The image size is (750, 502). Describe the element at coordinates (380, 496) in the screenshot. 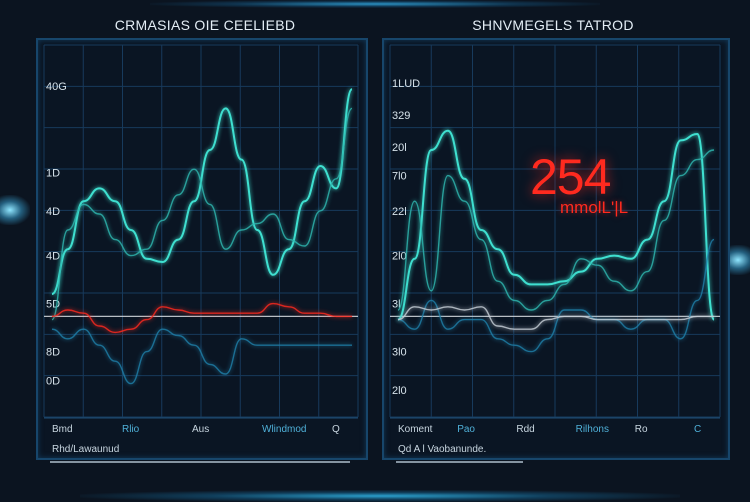

I see `bottom-glow` at that location.